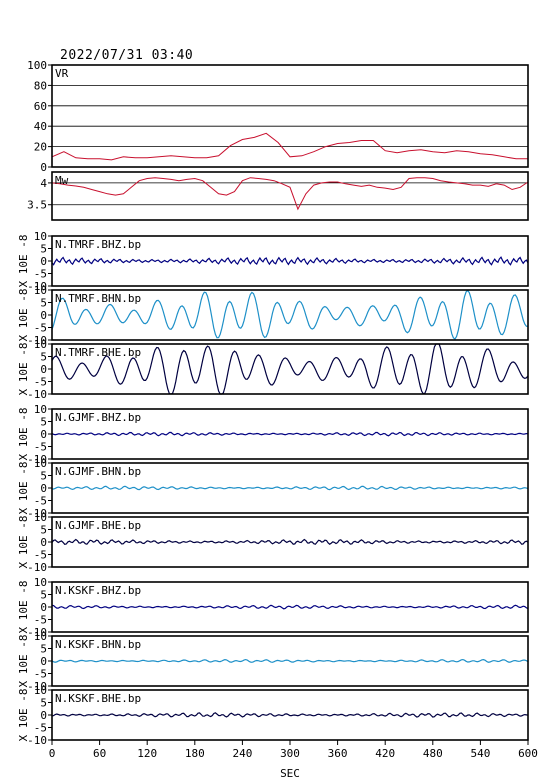 Image resolution: width=554 pixels, height=781 pixels. I want to click on x-tick-label: 420, so click(385, 753).